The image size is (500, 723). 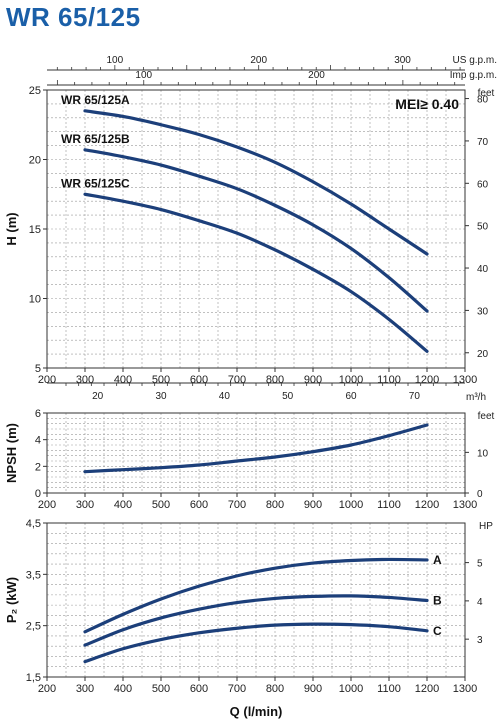 I want to click on y-tick-label: 25, so click(x=35, y=91).